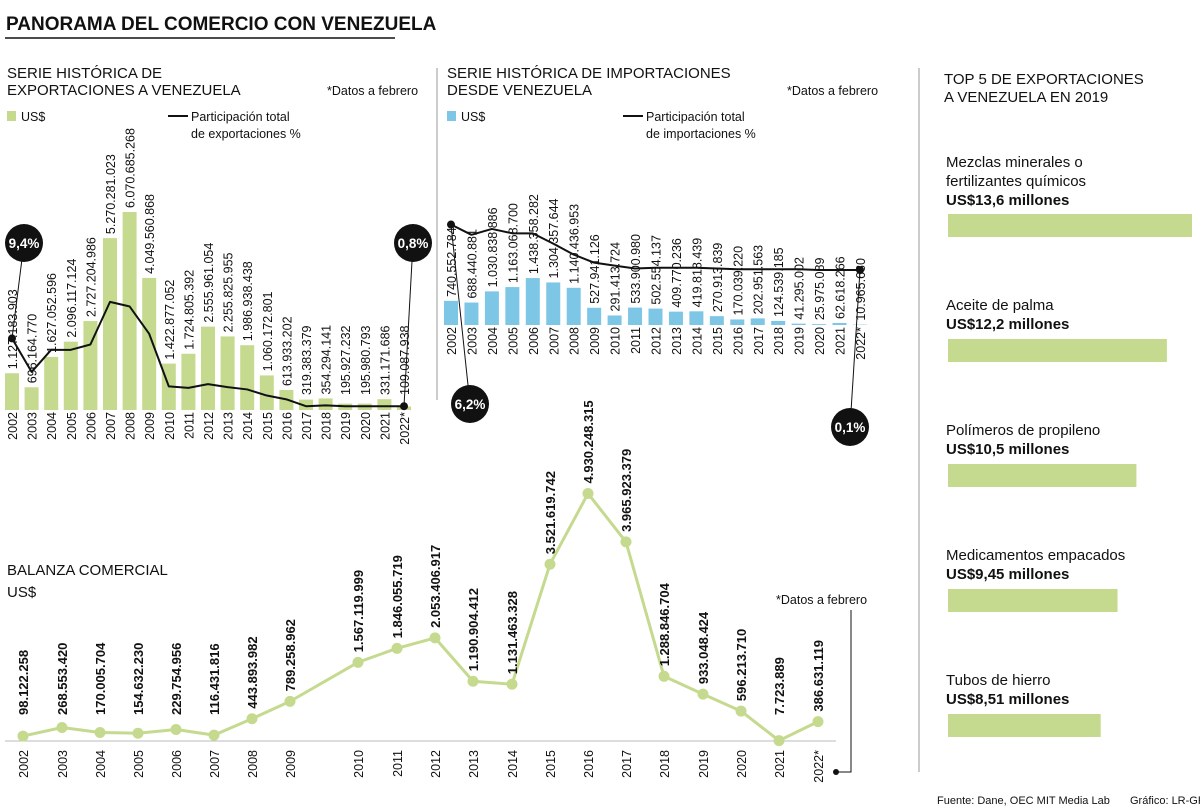 This screenshot has width=1200, height=809. What do you see at coordinates (844, 691) in the screenshot?
I see `note-leader` at bounding box center [844, 691].